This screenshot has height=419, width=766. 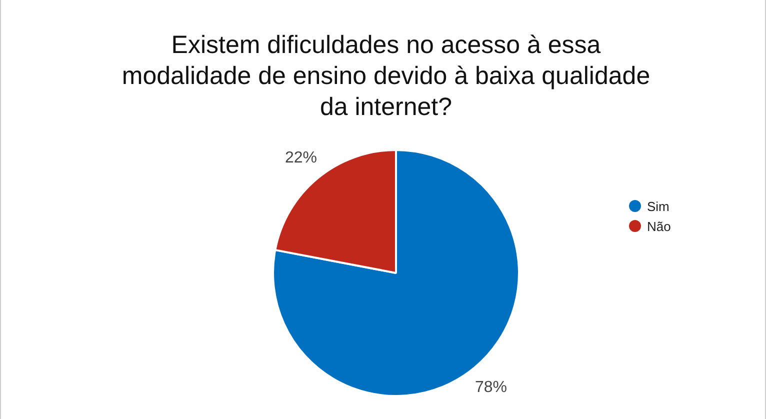 What do you see at coordinates (658, 206) in the screenshot?
I see `legend-label: Sim` at bounding box center [658, 206].